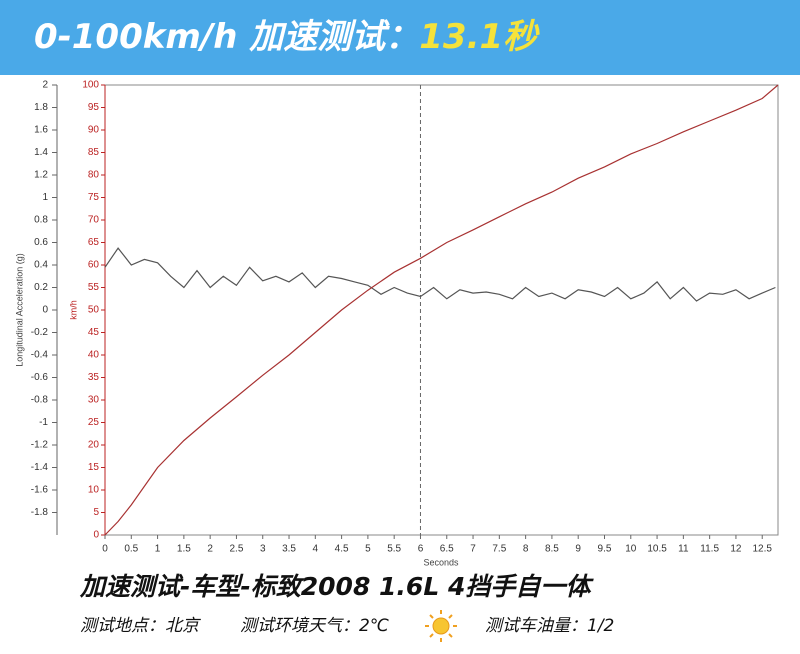 This screenshot has height=654, width=800. I want to click on y-tick-label: -0.2, so click(40, 332).